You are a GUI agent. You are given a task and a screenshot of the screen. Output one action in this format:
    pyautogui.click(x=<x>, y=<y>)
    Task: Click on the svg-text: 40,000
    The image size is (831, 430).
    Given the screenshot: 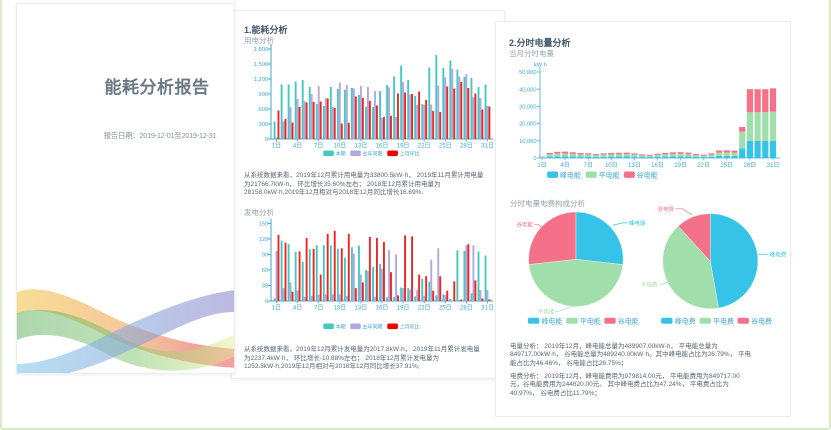 What is the action you would take?
    pyautogui.click(x=527, y=90)
    